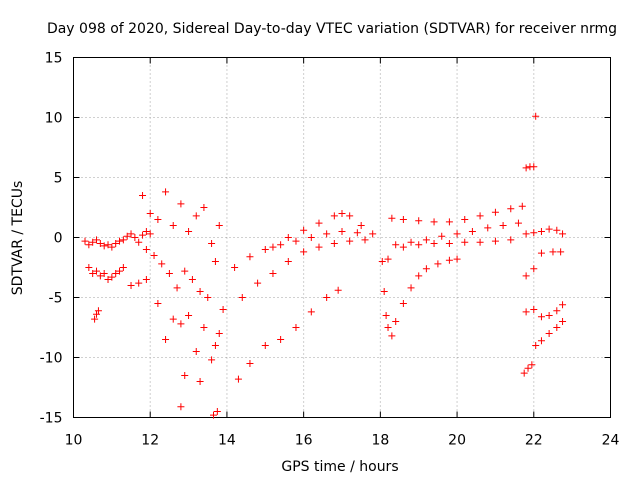  I want to click on x-tick-label: 20, so click(457, 441).